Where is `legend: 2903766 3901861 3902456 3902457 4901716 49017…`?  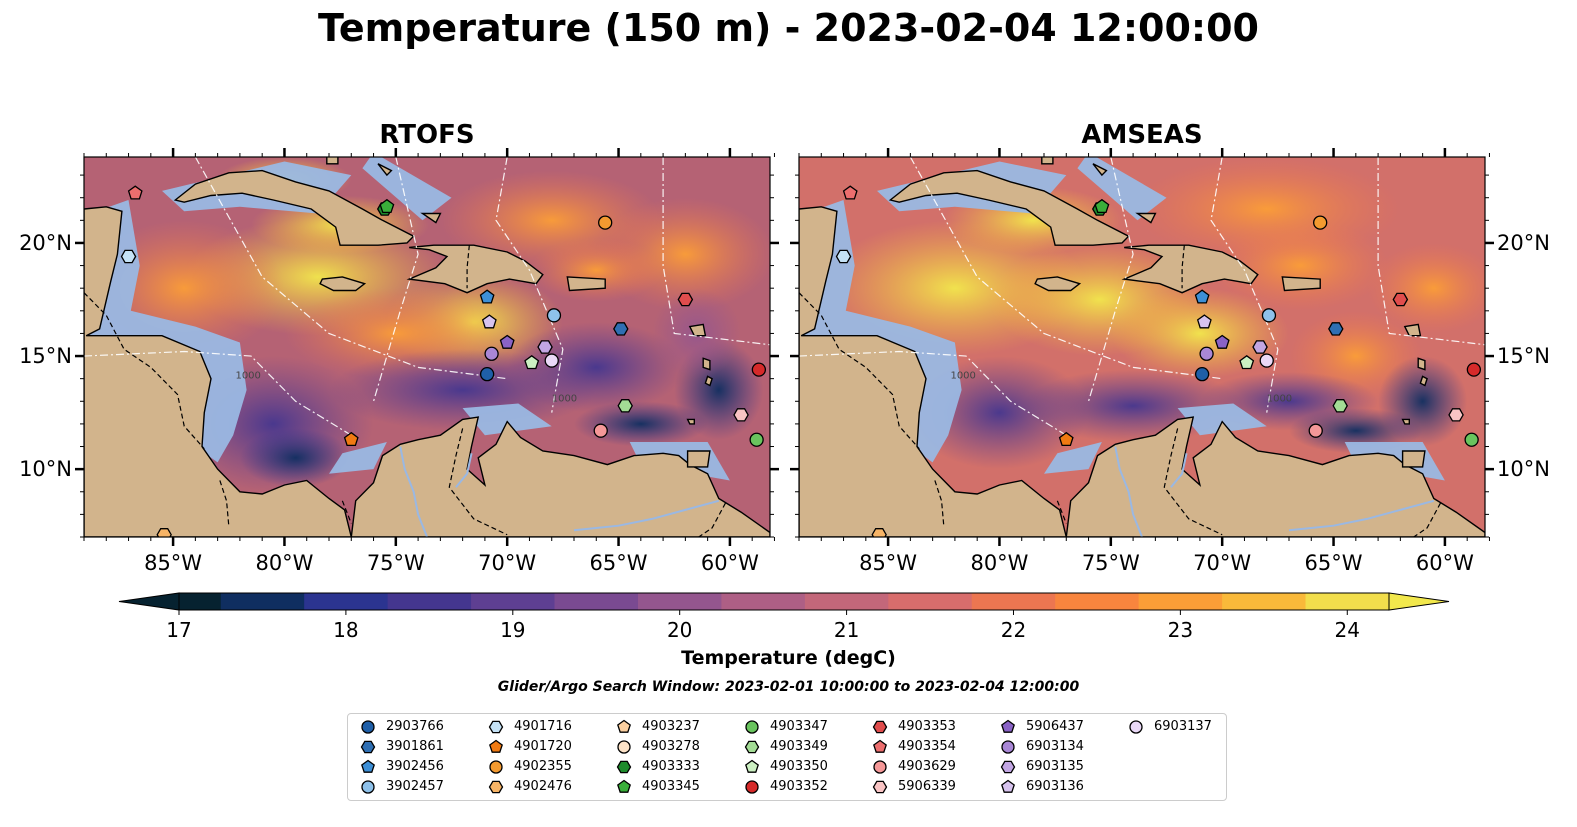
legend: 2903766 3901861 3902456 3902457 4901716 49017… is located at coordinates (787, 757).